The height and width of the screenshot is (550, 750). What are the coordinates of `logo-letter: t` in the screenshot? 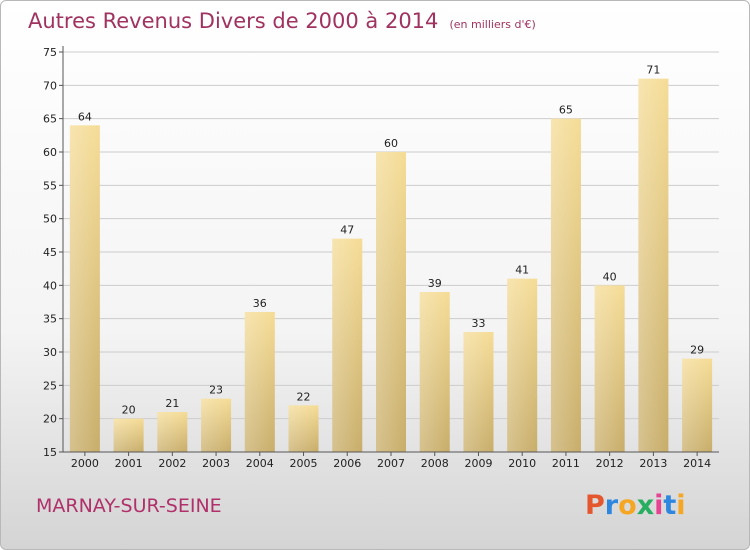 It's located at (670, 505).